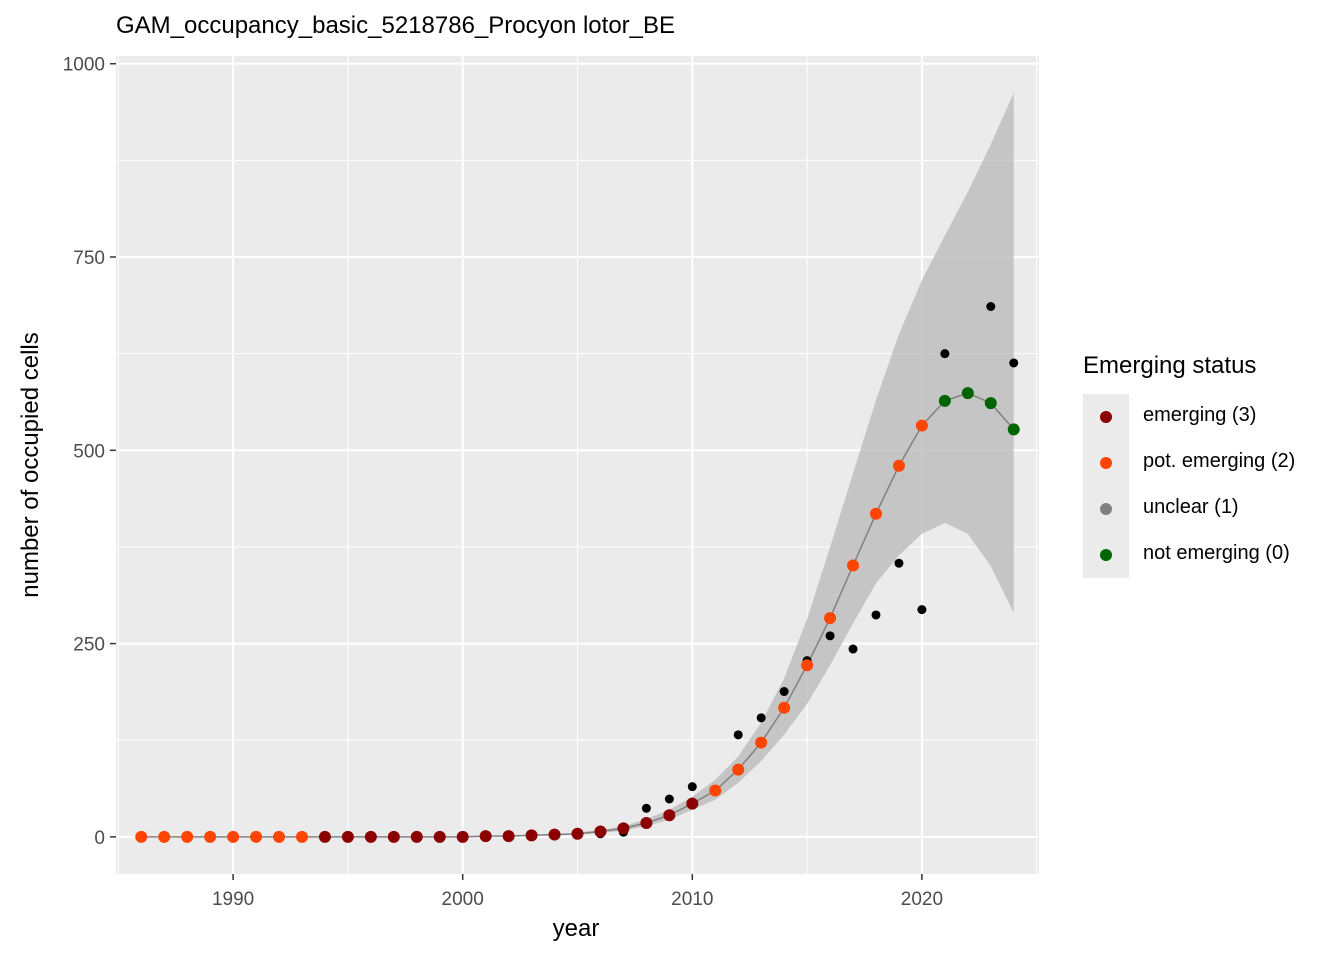  I want to click on legend-title: Emerging status, so click(1170, 365).